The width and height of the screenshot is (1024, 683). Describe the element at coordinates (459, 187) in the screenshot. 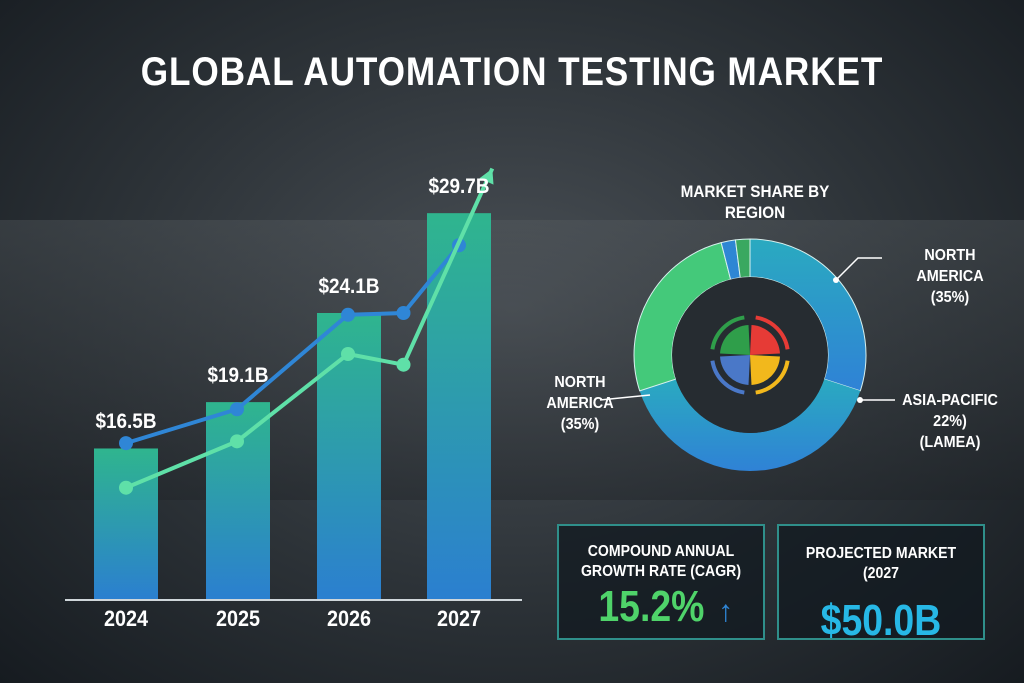

I see `bar-data-label: $29.7B` at that location.